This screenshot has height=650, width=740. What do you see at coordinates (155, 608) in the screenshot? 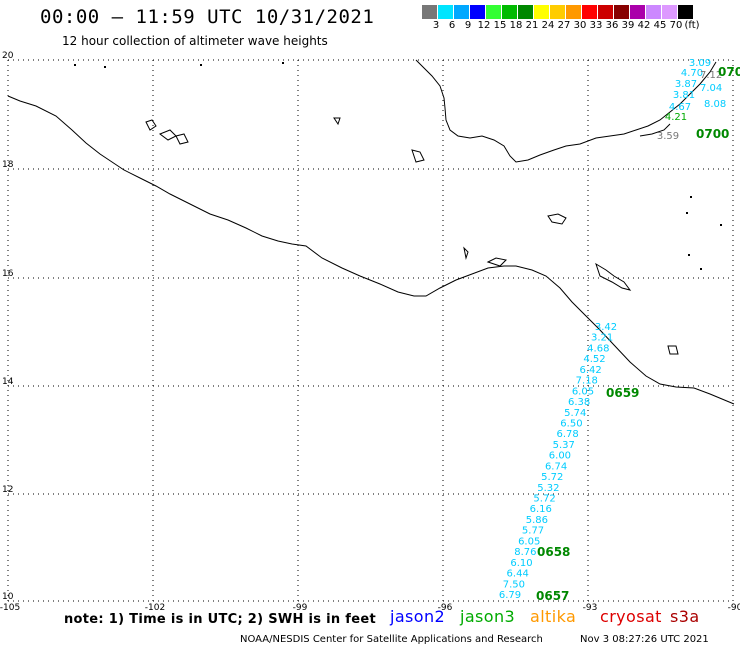
I see `lon-label: -102` at bounding box center [155, 608].